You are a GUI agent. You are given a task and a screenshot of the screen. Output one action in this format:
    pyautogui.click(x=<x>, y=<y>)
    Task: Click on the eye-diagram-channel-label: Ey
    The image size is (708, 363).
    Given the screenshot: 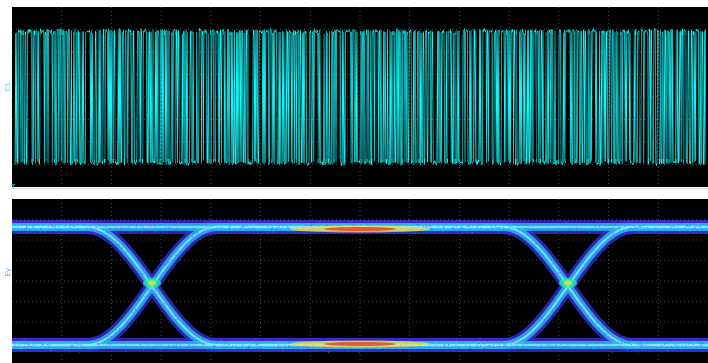 What is the action you would take?
    pyautogui.click(x=8, y=272)
    